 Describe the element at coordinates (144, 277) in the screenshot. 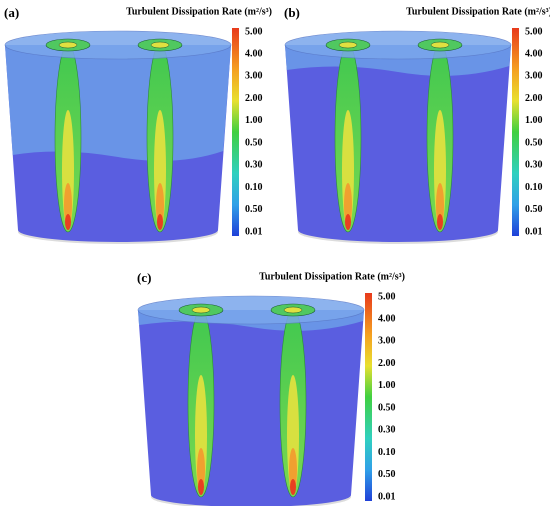

I see `panel-label: (c)` at that location.